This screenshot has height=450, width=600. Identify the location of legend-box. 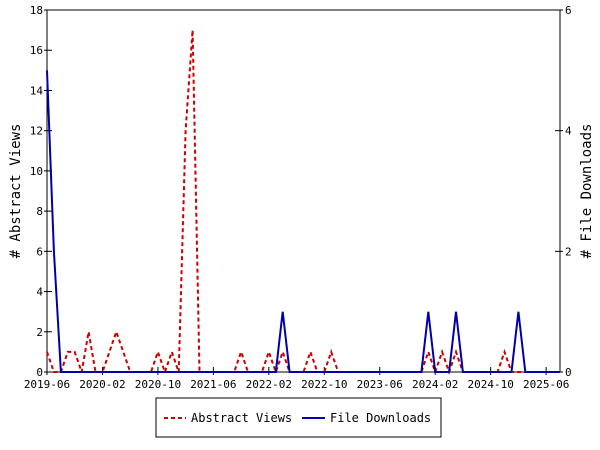
(298, 417).